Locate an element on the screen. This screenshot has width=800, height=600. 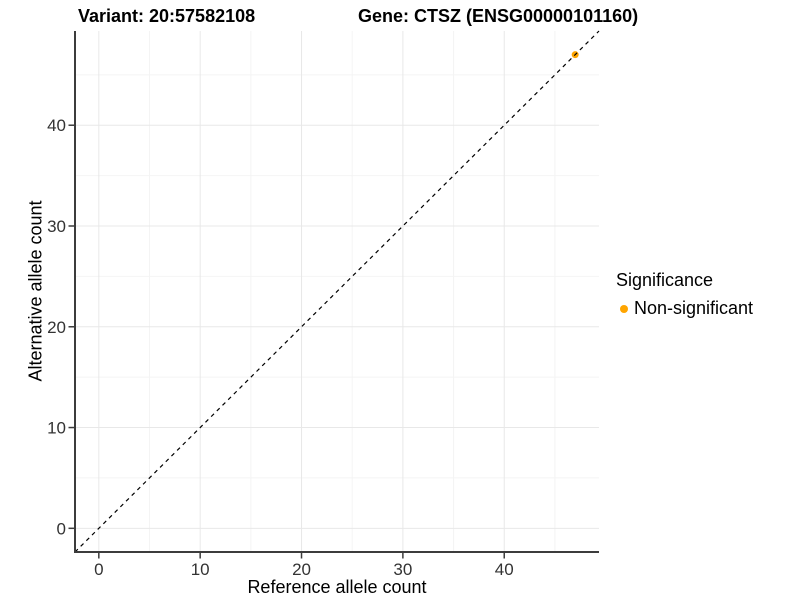
legend-point-swatch is located at coordinates (624, 308).